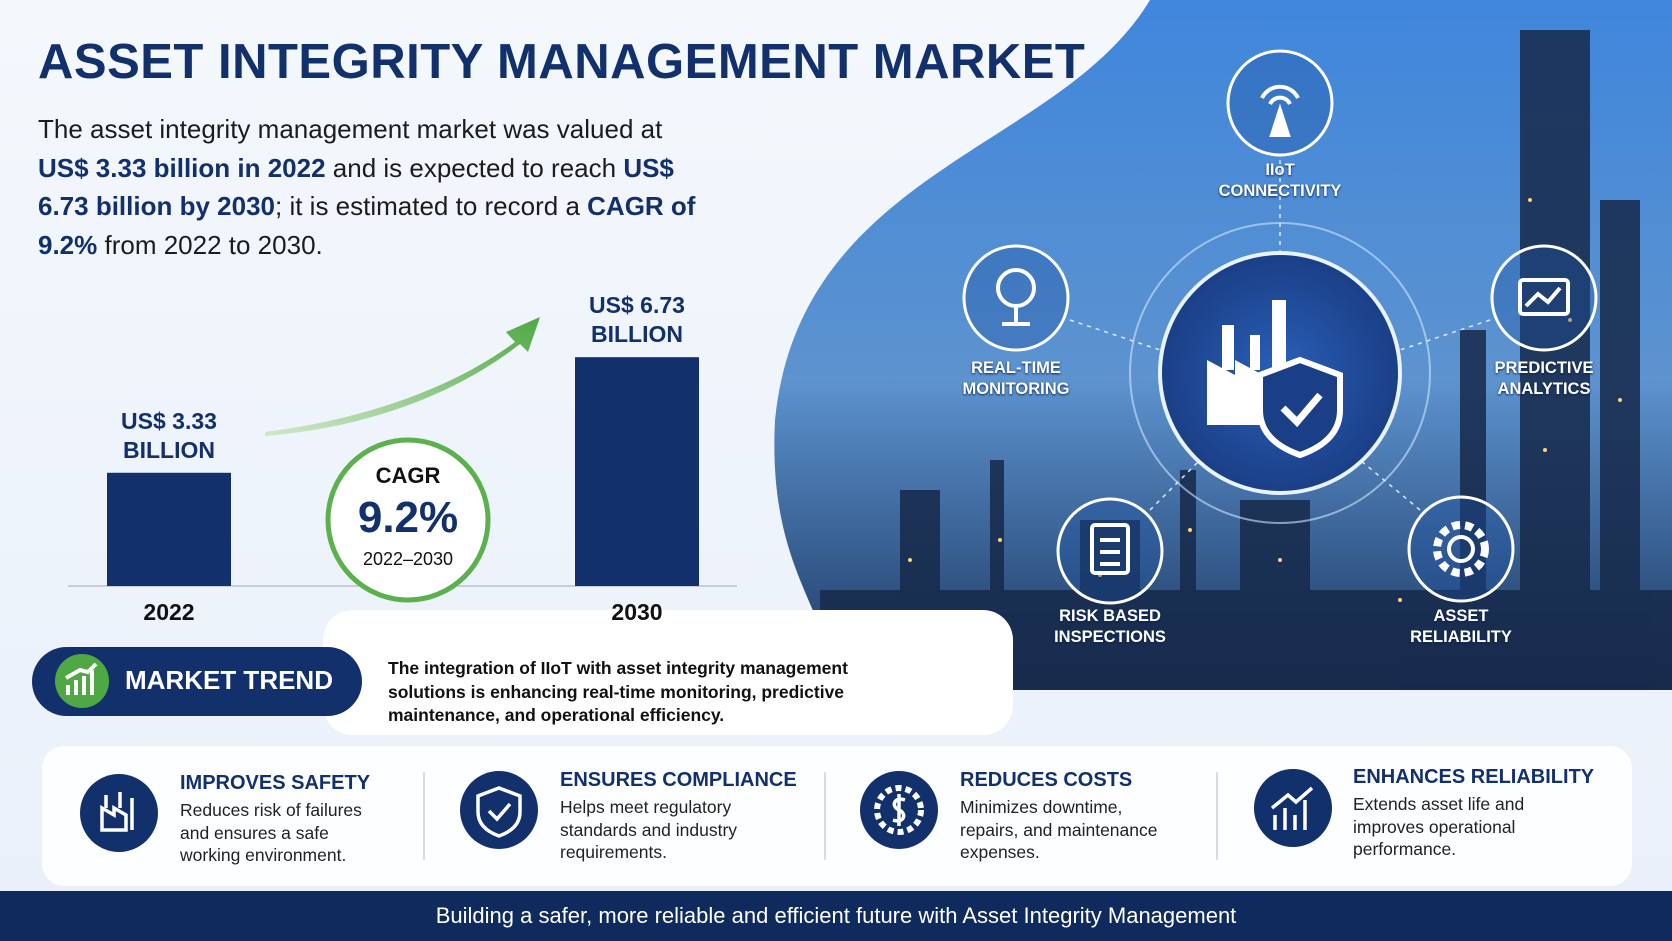 The image size is (1672, 941). Describe the element at coordinates (1544, 378) in the screenshot. I see `feature-label: PREDICTIVE ANALYTICS` at that location.